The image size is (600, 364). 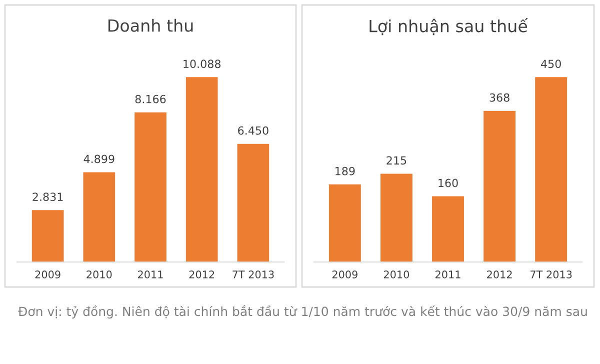 I want to click on data-label: 215, so click(x=396, y=160).